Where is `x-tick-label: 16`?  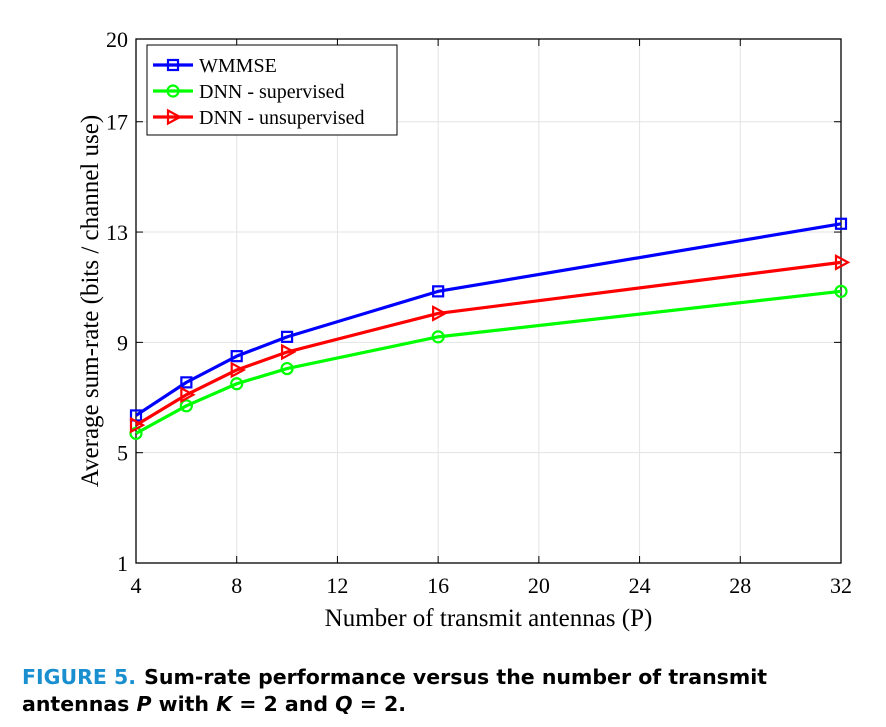
x-tick-label: 16 is located at coordinates (438, 585).